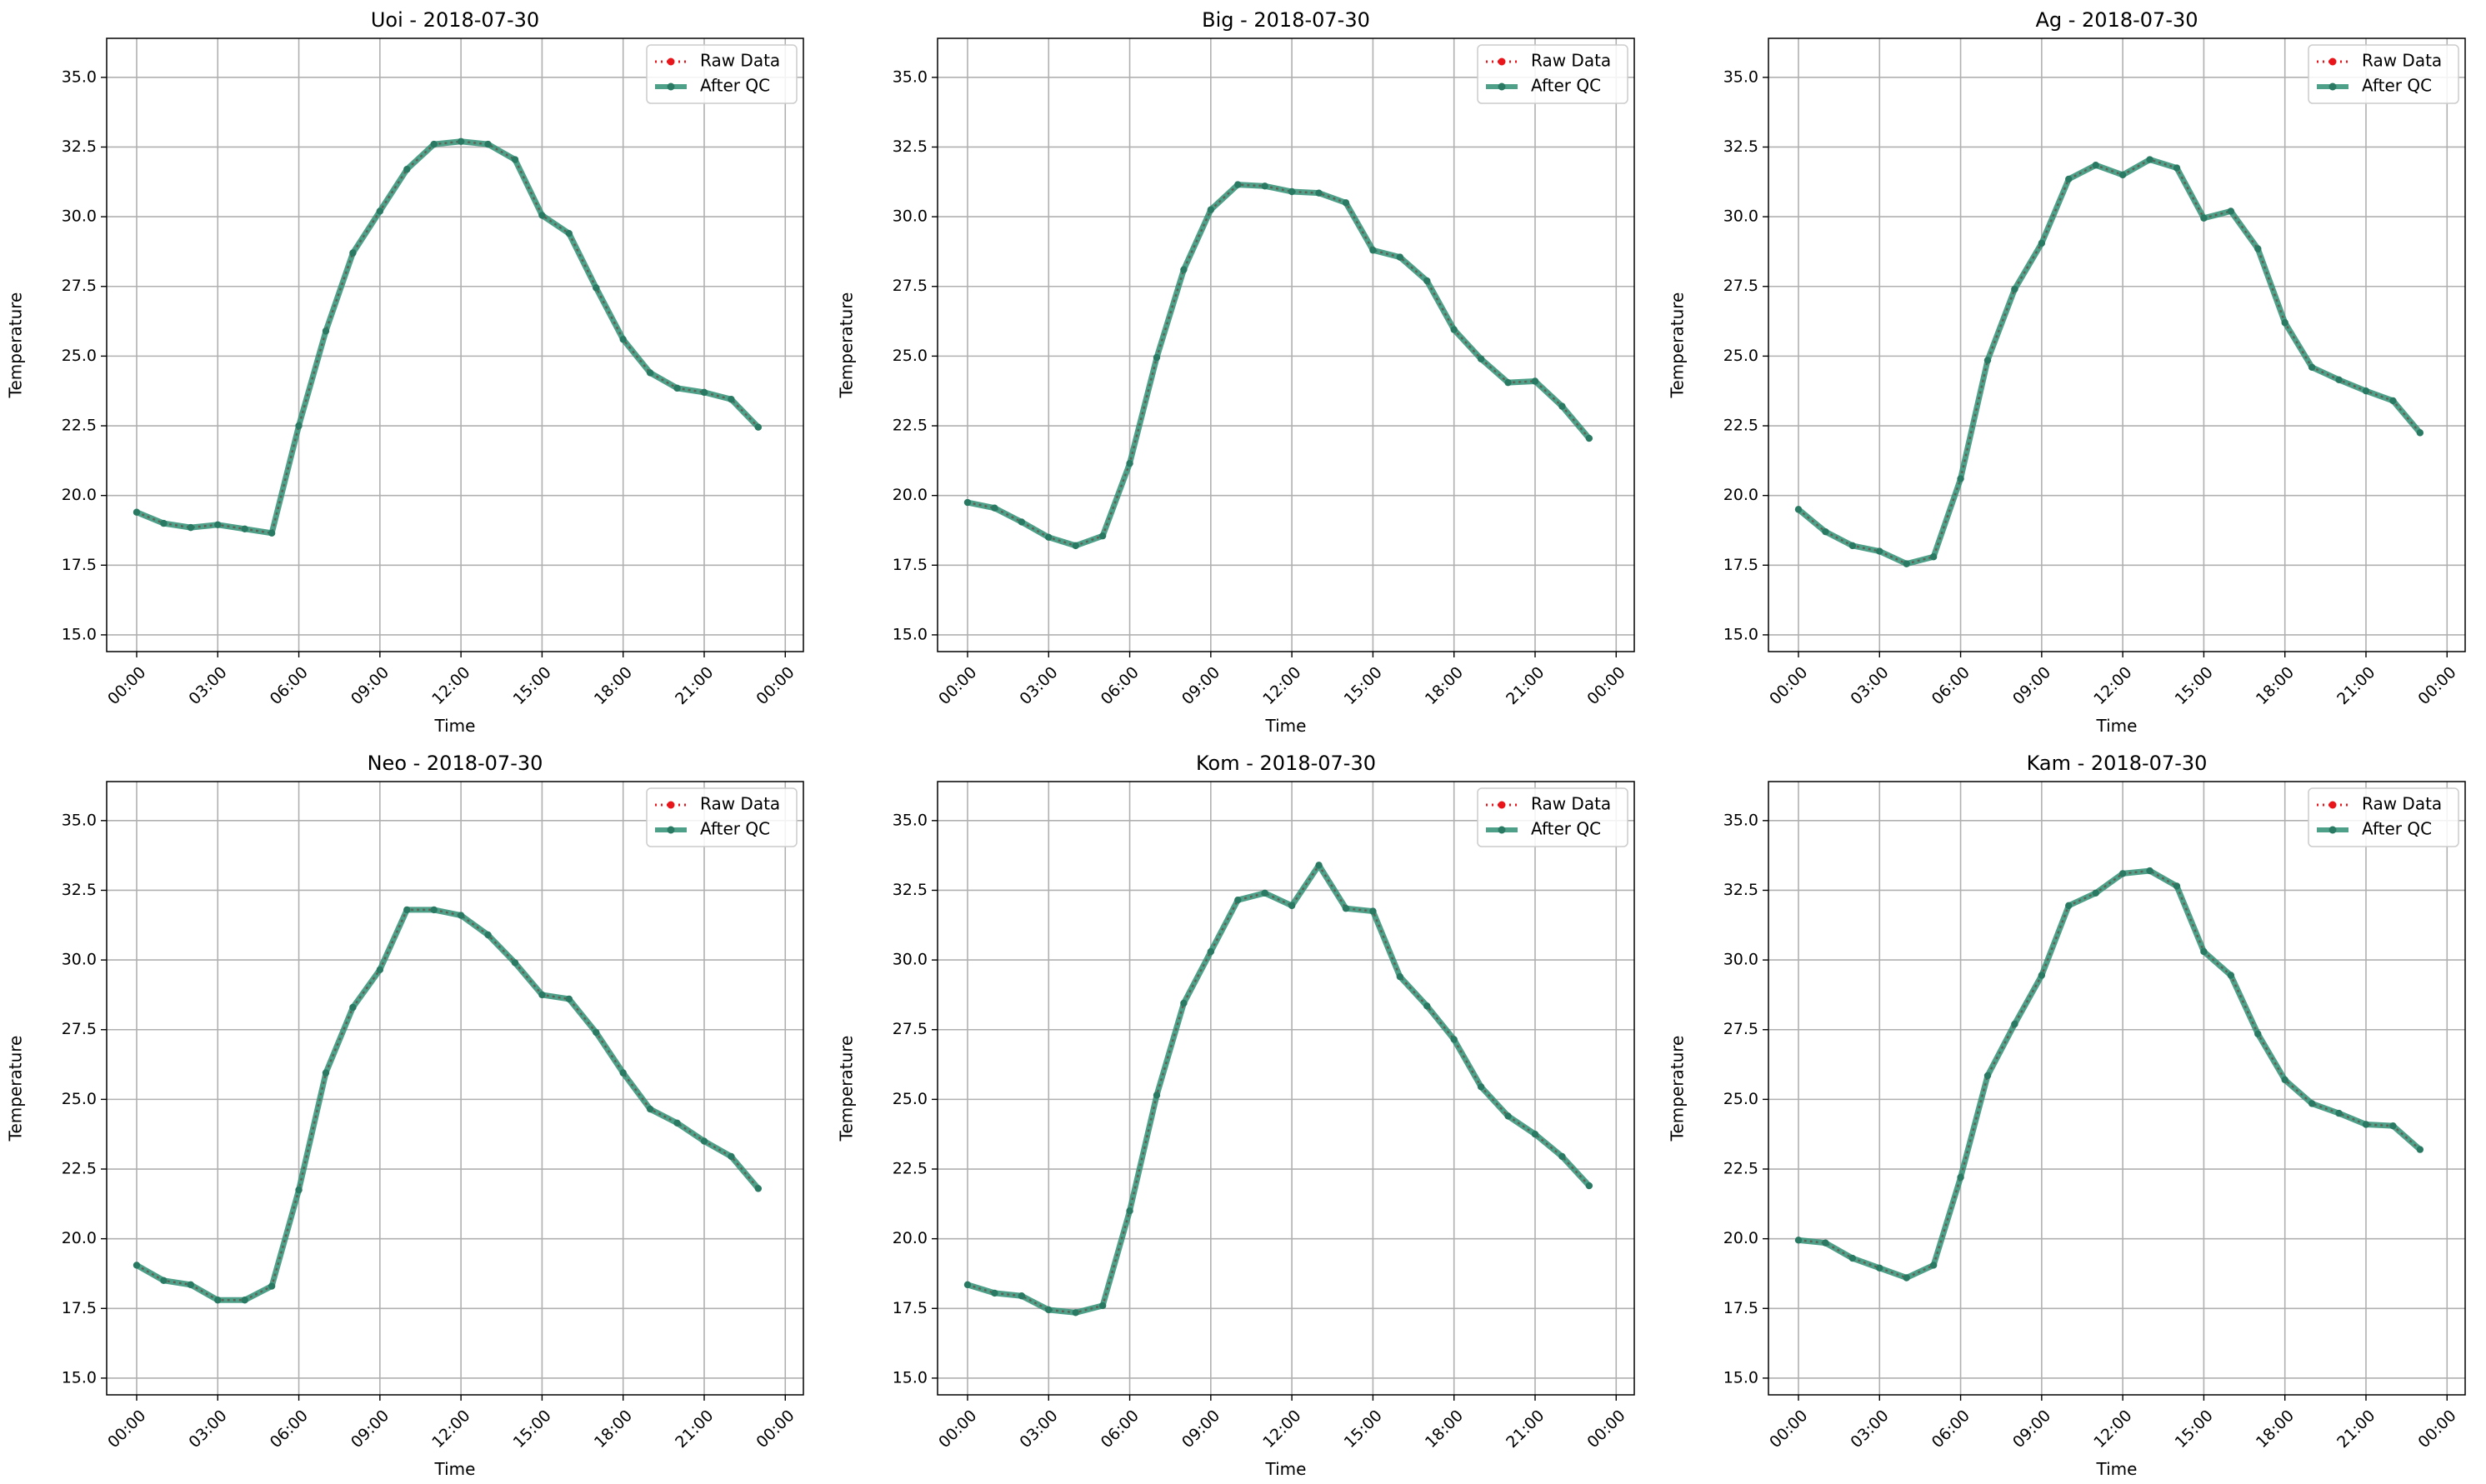 This screenshot has width=2486, height=1484. What do you see at coordinates (1741, 1378) in the screenshot?
I see `y-tick-label: 15.0` at bounding box center [1741, 1378].